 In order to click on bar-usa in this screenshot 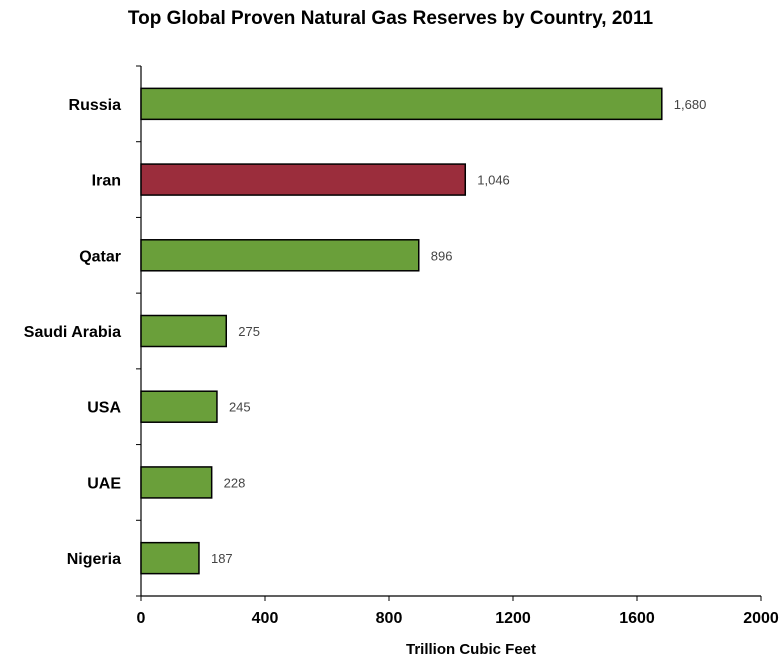, I will do `click(179, 406)`.